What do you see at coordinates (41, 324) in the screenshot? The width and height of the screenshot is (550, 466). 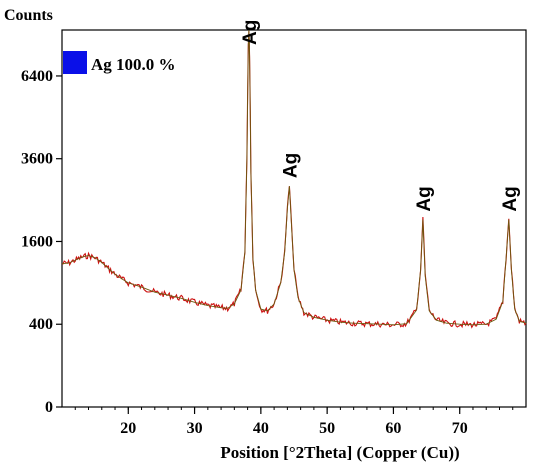 I see `y-tick-label: 400` at bounding box center [41, 324].